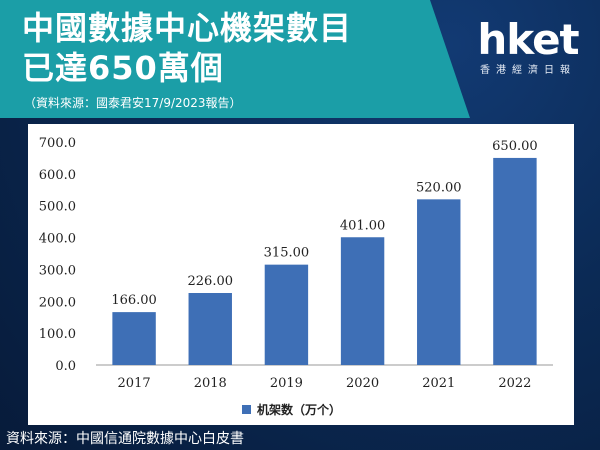  Describe the element at coordinates (125, 439) in the screenshot. I see `footer-source: 資料來源：中國信通院數據中心白皮書` at that location.